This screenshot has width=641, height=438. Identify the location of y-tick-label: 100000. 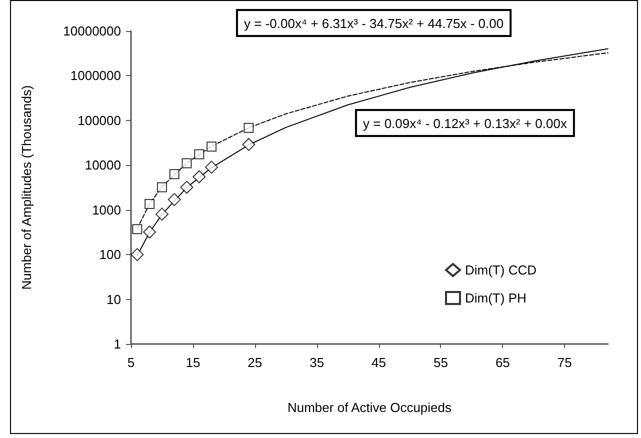
(99, 120).